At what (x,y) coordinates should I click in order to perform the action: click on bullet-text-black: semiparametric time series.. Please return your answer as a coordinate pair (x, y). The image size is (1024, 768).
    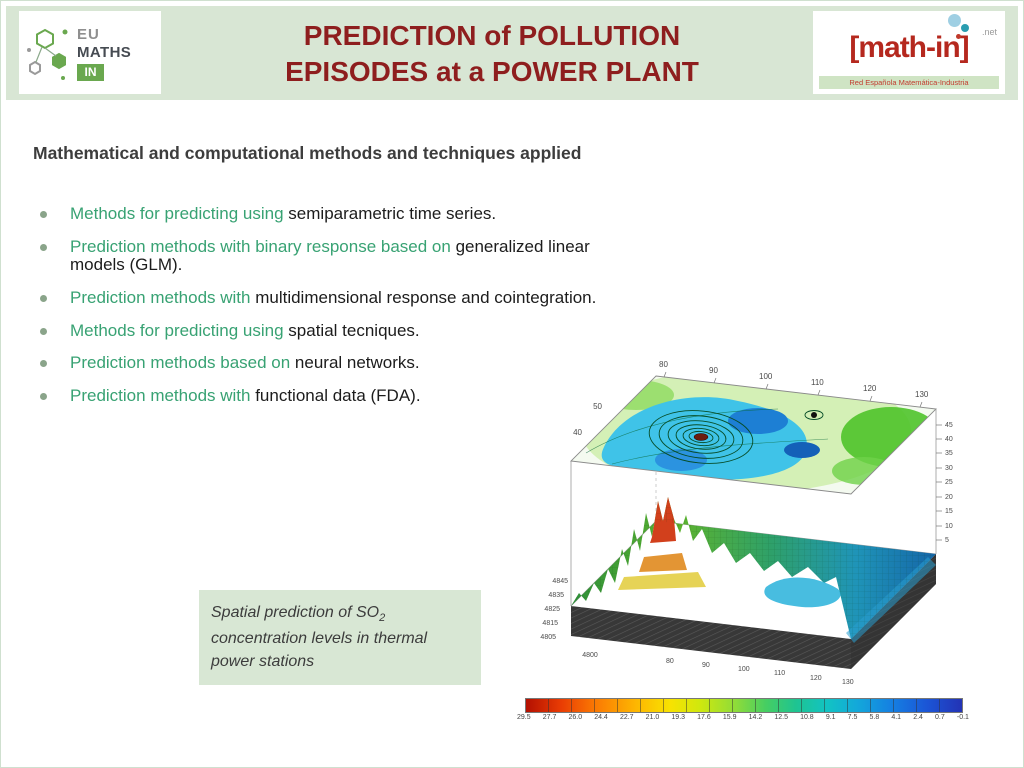
    Looking at the image, I should click on (392, 213).